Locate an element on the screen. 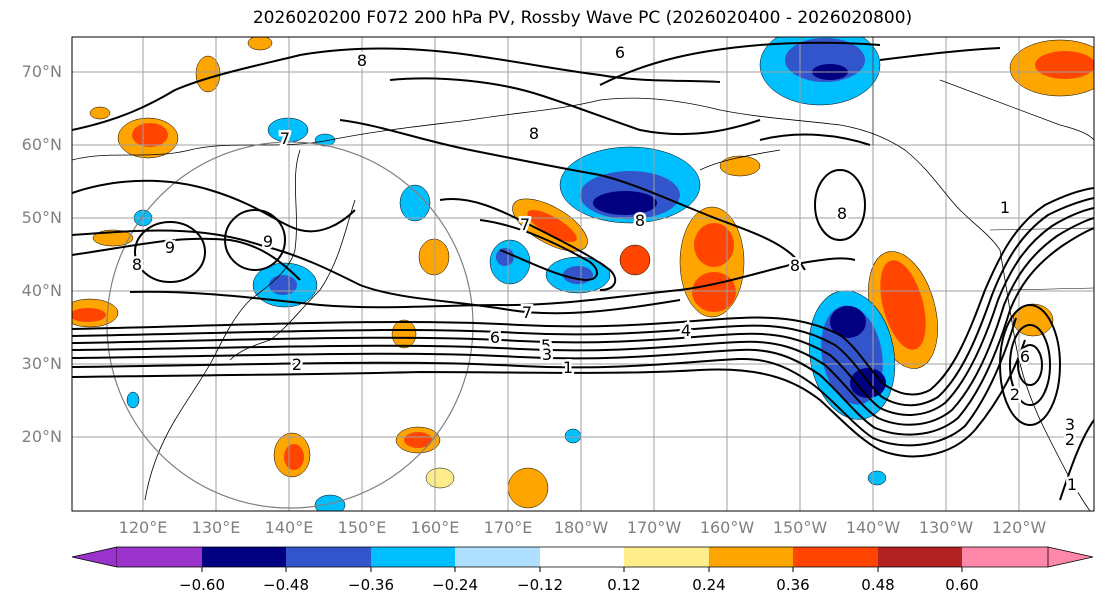 Image resolution: width=1105 pixels, height=604 pixels. lon-label: 120°E is located at coordinates (143, 527).